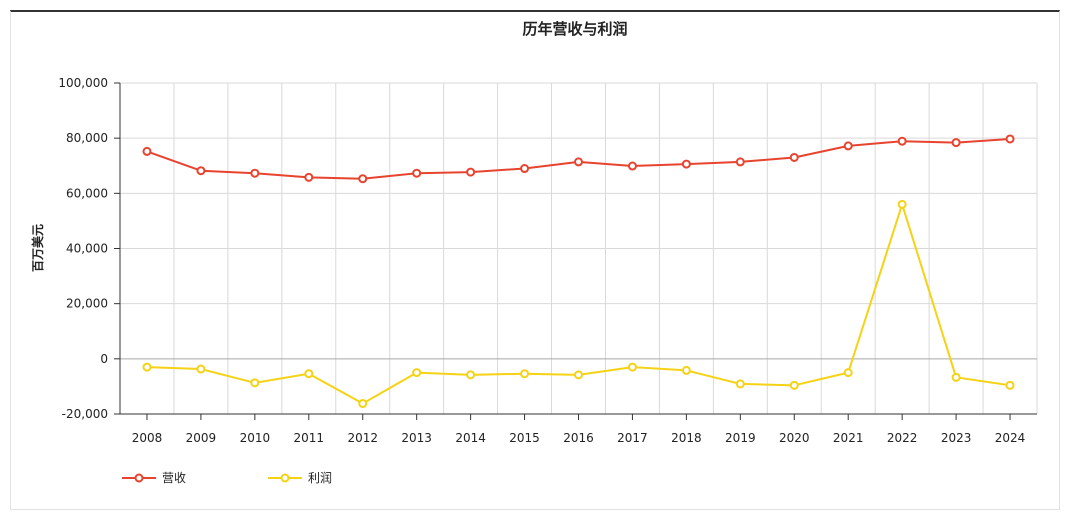 The image size is (1080, 530). What do you see at coordinates (87, 249) in the screenshot?
I see `y-tick-label: 40,000` at bounding box center [87, 249].